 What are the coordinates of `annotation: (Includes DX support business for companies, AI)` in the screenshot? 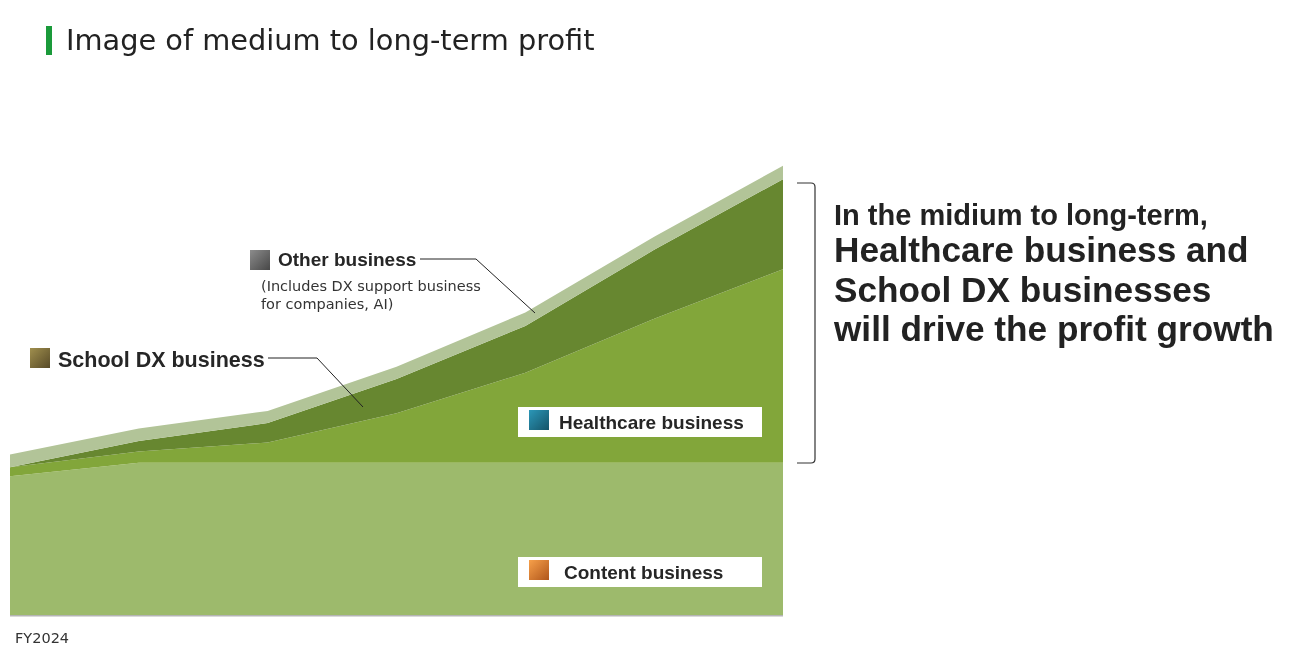 It's located at (371, 295).